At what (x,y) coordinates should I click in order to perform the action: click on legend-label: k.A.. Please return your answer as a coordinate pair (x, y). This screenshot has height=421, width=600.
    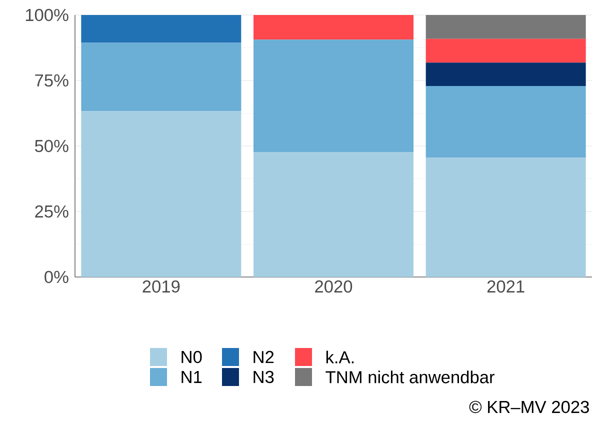
    Looking at the image, I should click on (340, 357).